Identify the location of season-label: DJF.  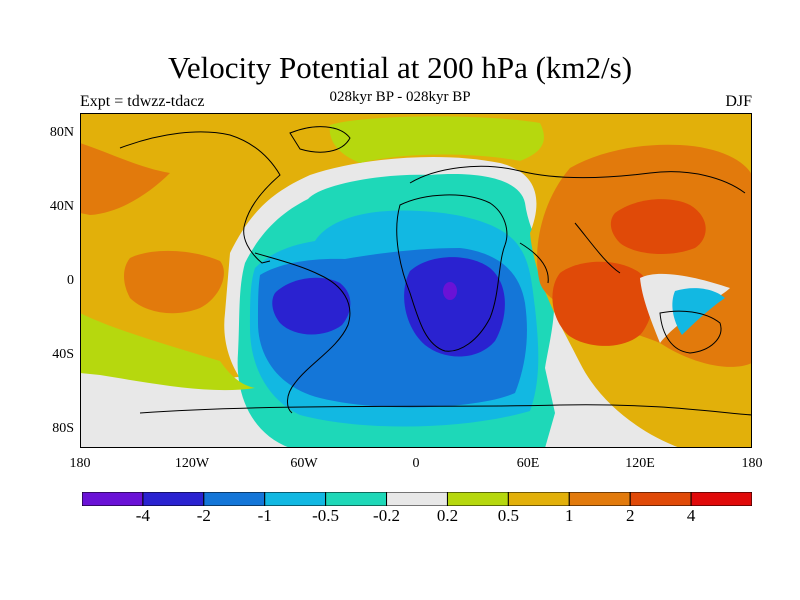
(738, 101).